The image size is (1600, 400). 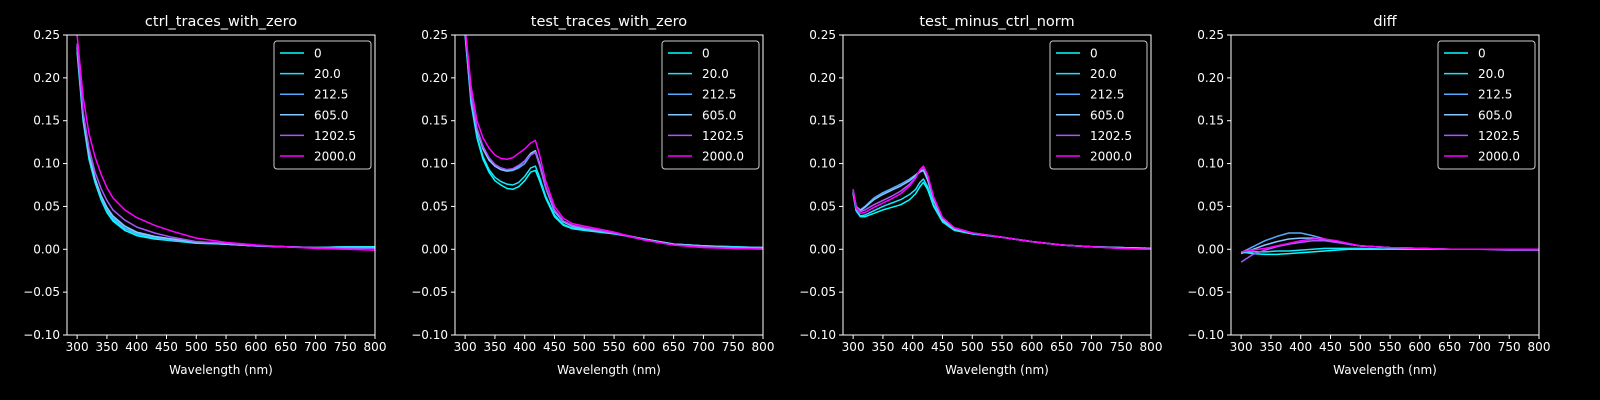 I want to click on chart-title: ctrl_traces_with_zero, so click(x=221, y=22).